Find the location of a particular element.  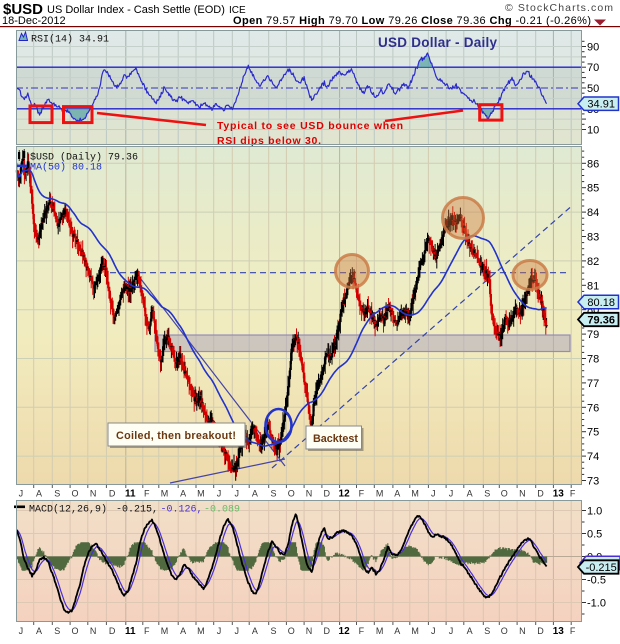

svg-text: Typical to see USD bounce when is located at coordinates (310, 126).